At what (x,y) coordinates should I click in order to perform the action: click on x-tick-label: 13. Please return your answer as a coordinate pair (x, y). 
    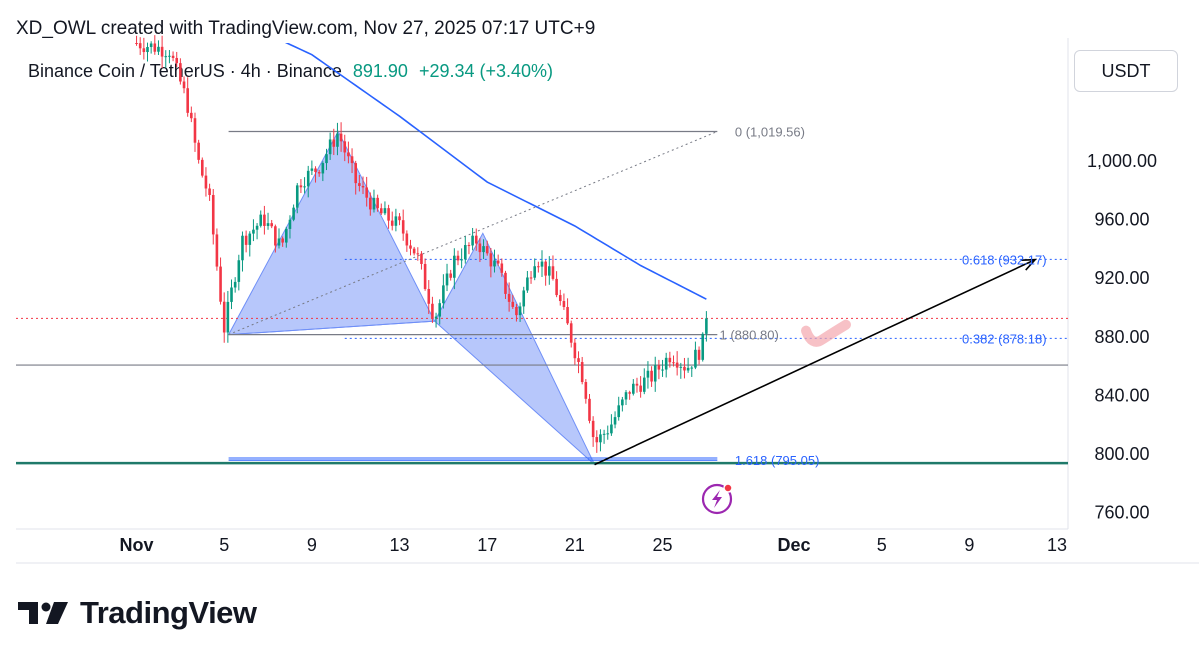
    Looking at the image, I should click on (1057, 545).